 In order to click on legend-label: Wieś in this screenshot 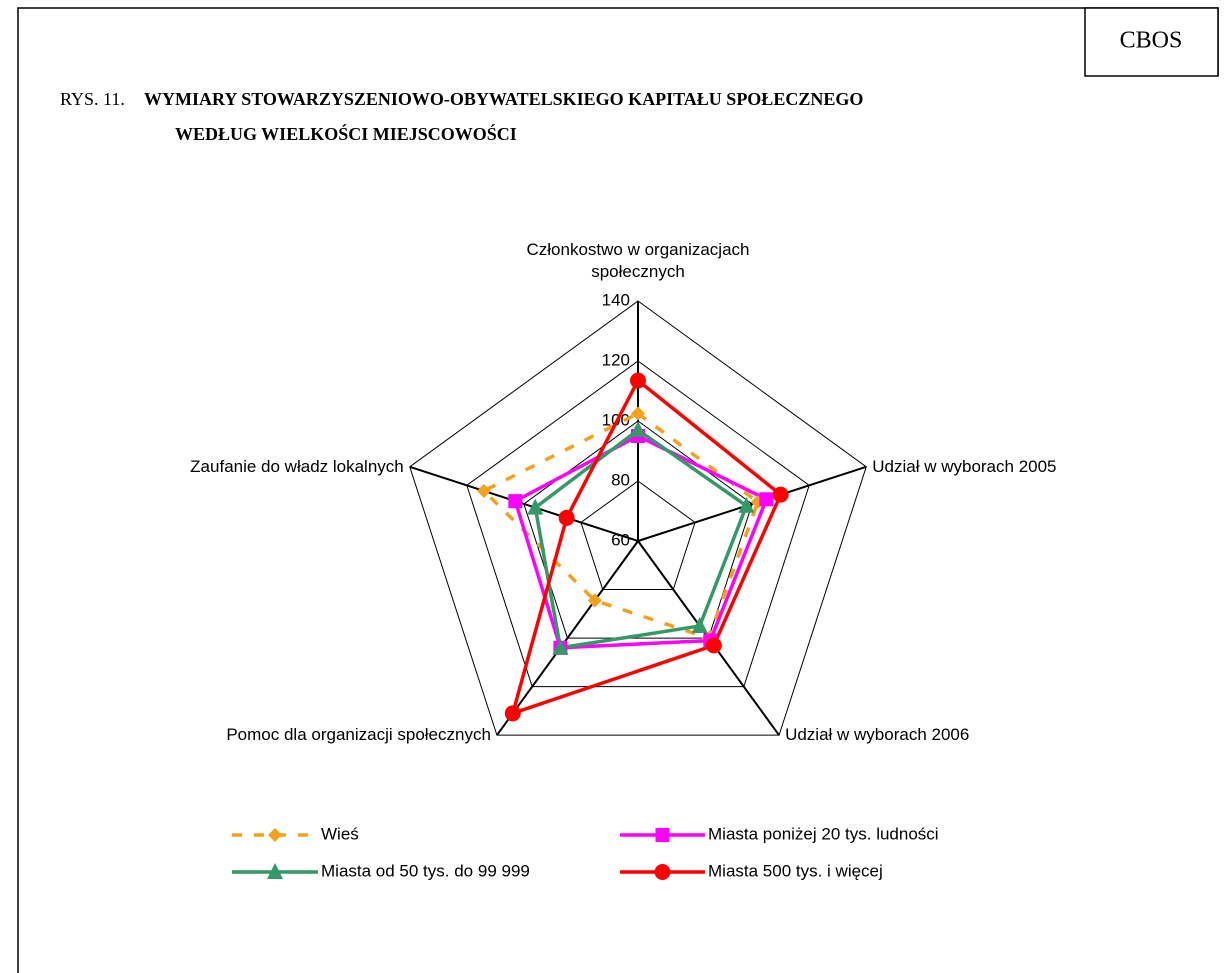, I will do `click(340, 833)`.